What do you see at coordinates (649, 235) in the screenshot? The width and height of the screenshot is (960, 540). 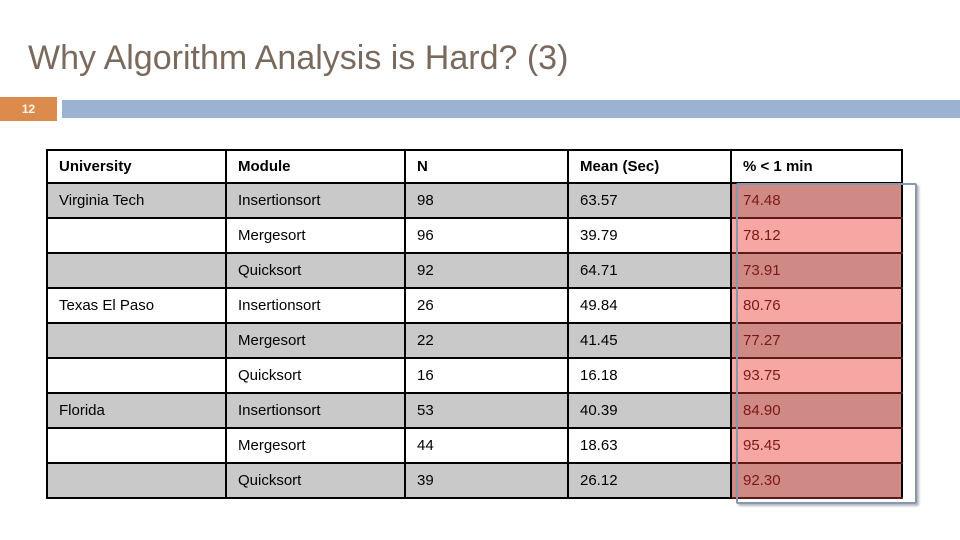 I see `cell-mean: 39.79` at bounding box center [649, 235].